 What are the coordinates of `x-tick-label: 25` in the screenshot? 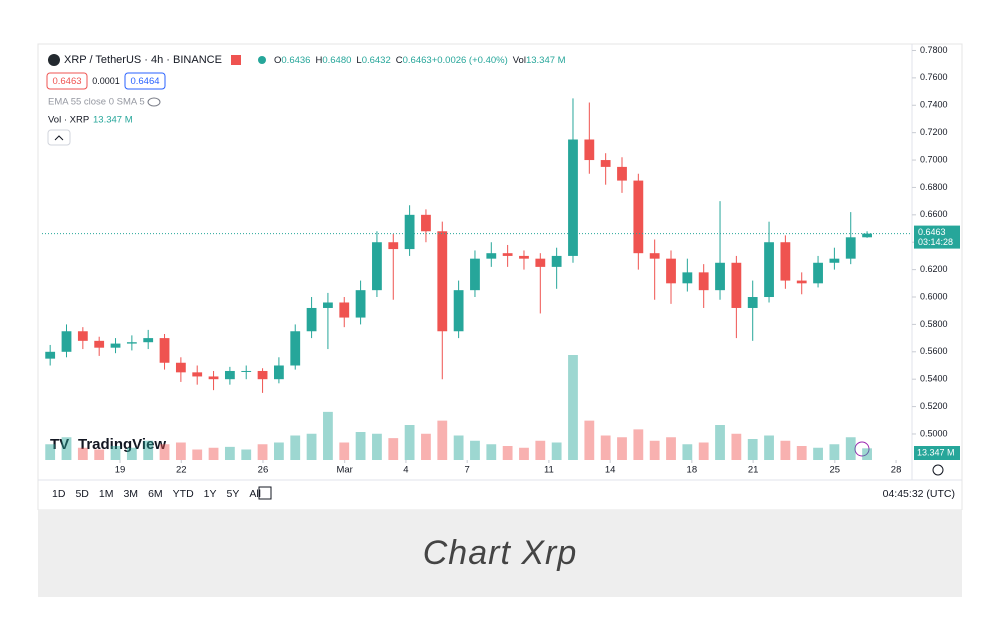 It's located at (835, 470).